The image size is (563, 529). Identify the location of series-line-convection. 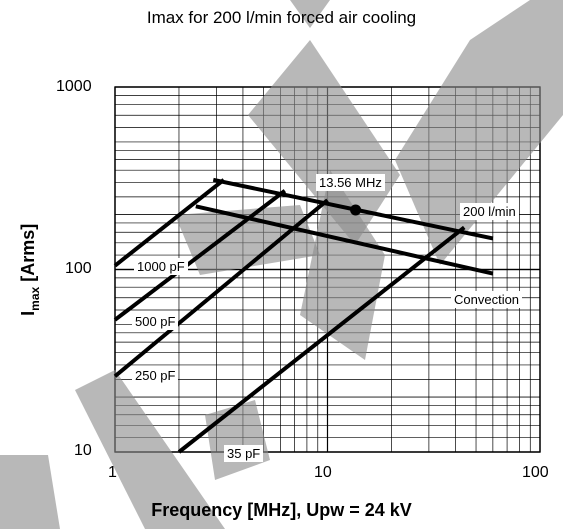
(344, 240).